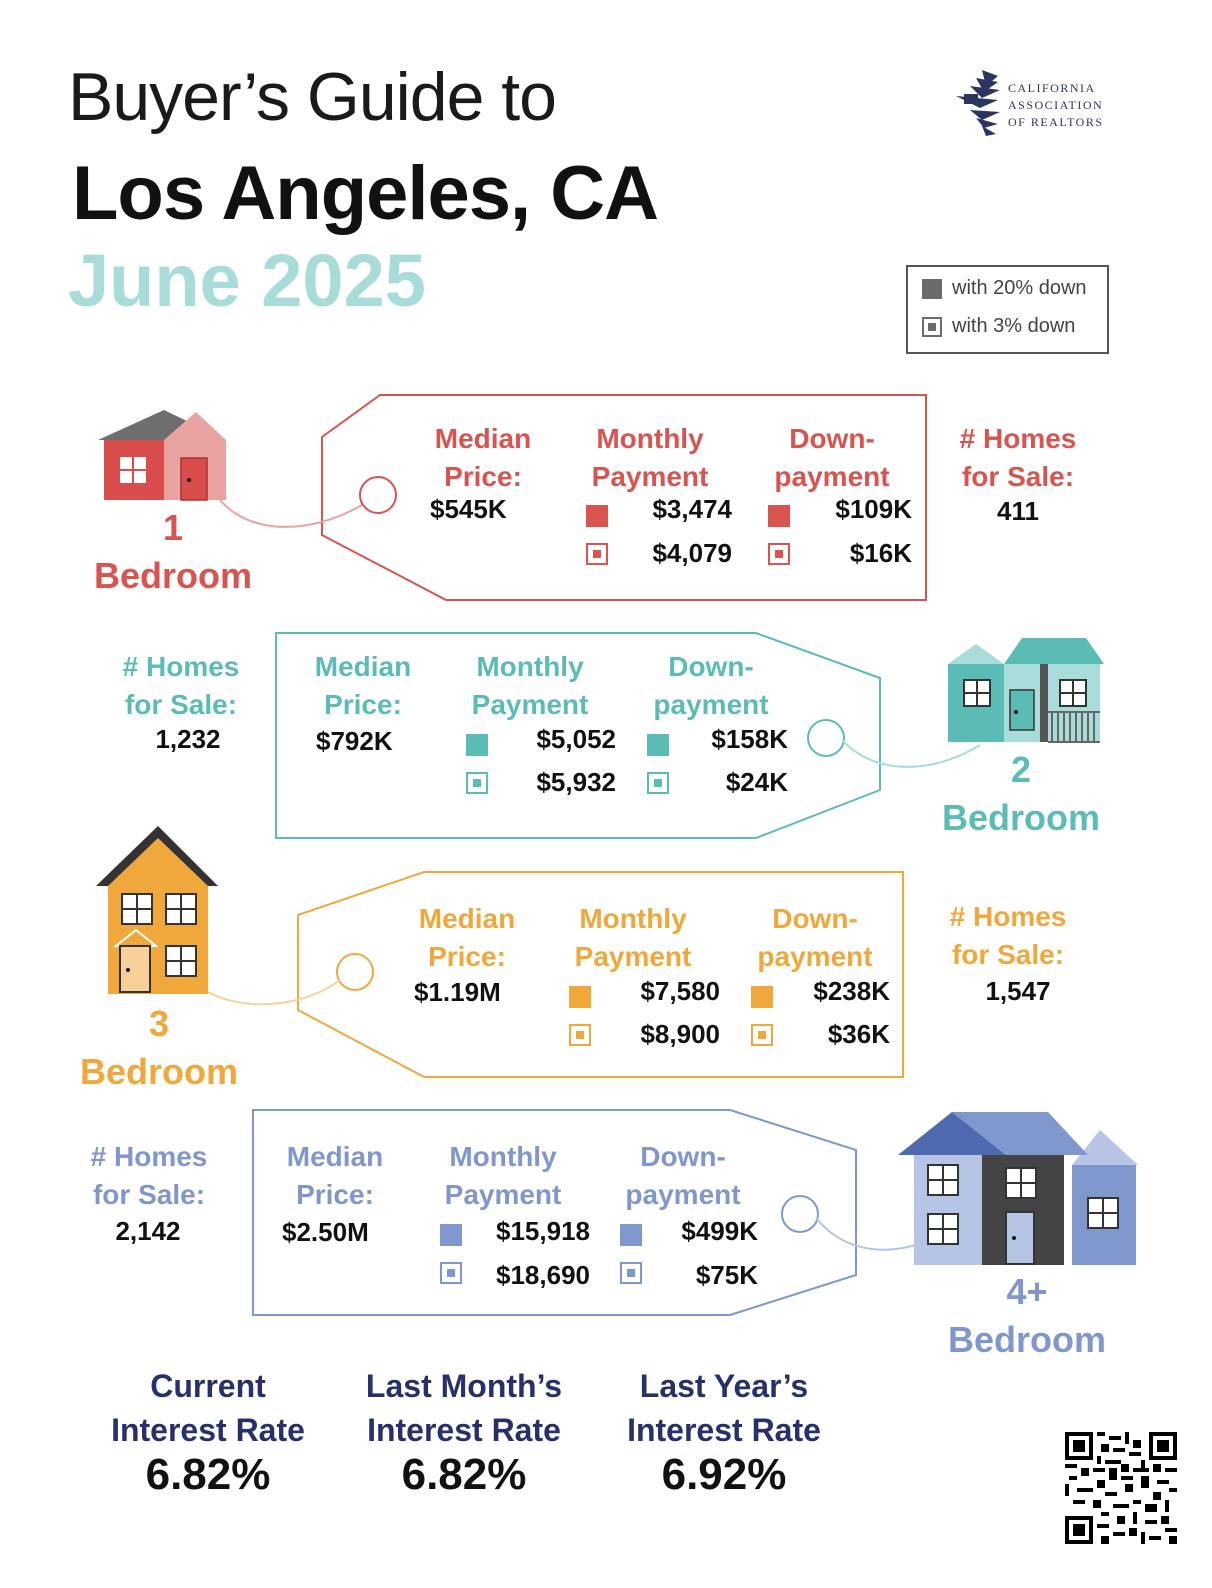 This screenshot has height=1588, width=1212. I want to click on last-month-rate-label: Last Month’s Interest Rate, so click(464, 1408).